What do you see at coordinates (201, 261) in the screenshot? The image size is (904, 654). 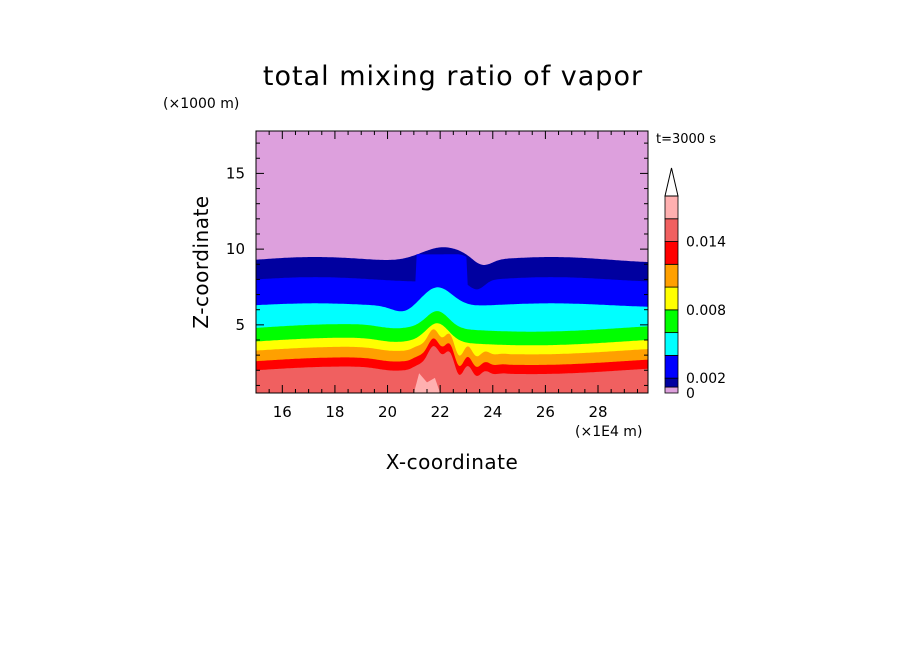 I see `y-axis-label: Z-coordinate` at bounding box center [201, 261].